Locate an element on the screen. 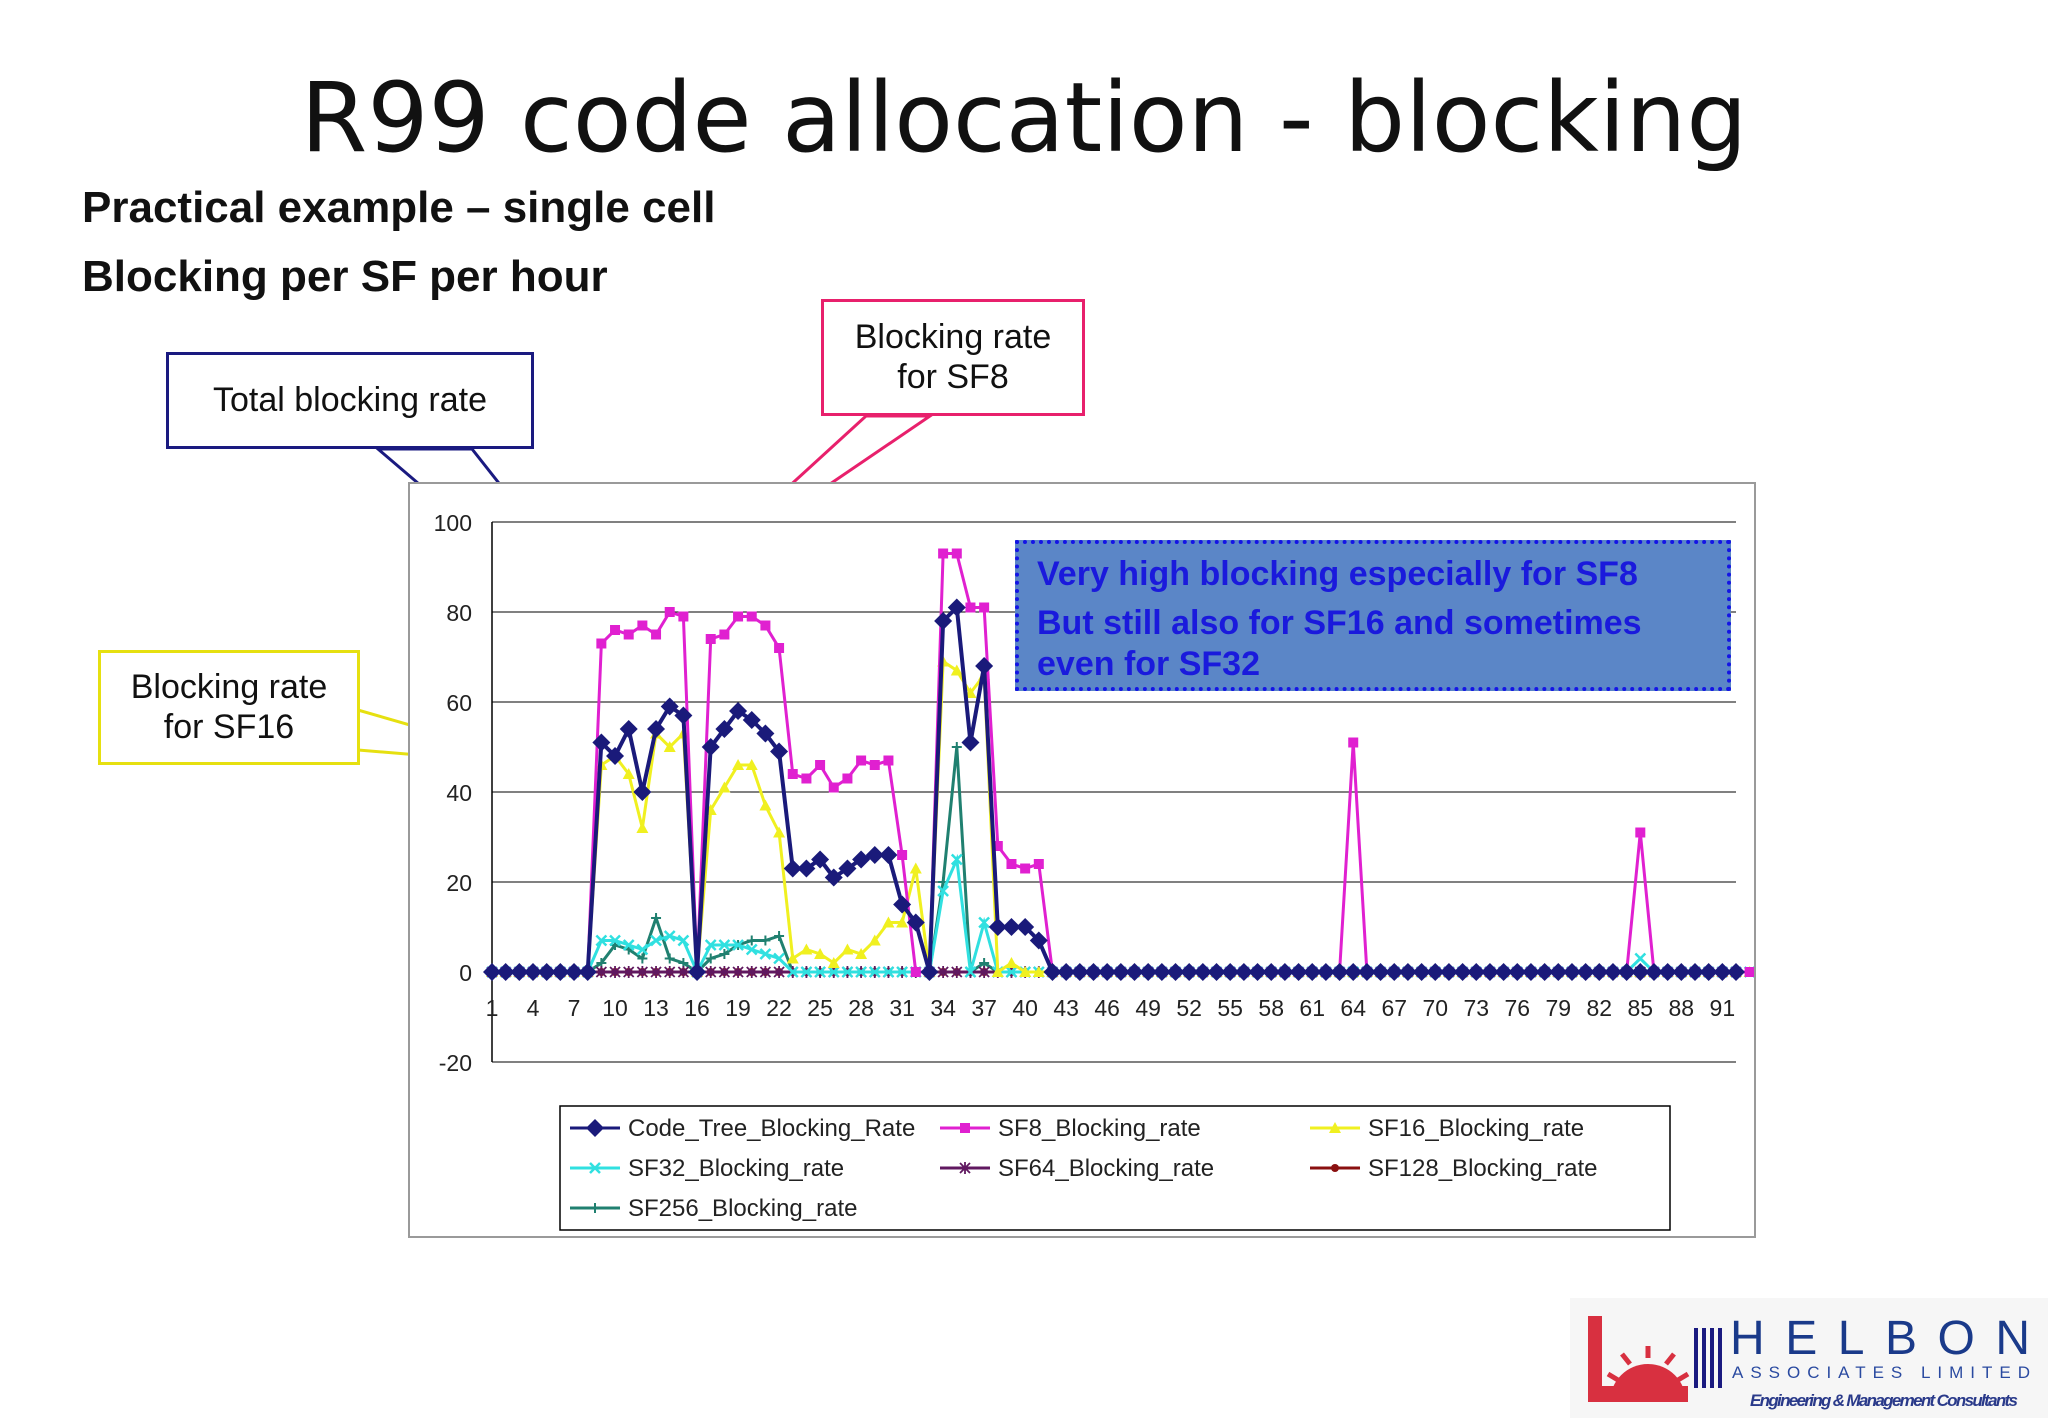 The image size is (2048, 1423). x-tick-label: 58 is located at coordinates (1271, 1008).